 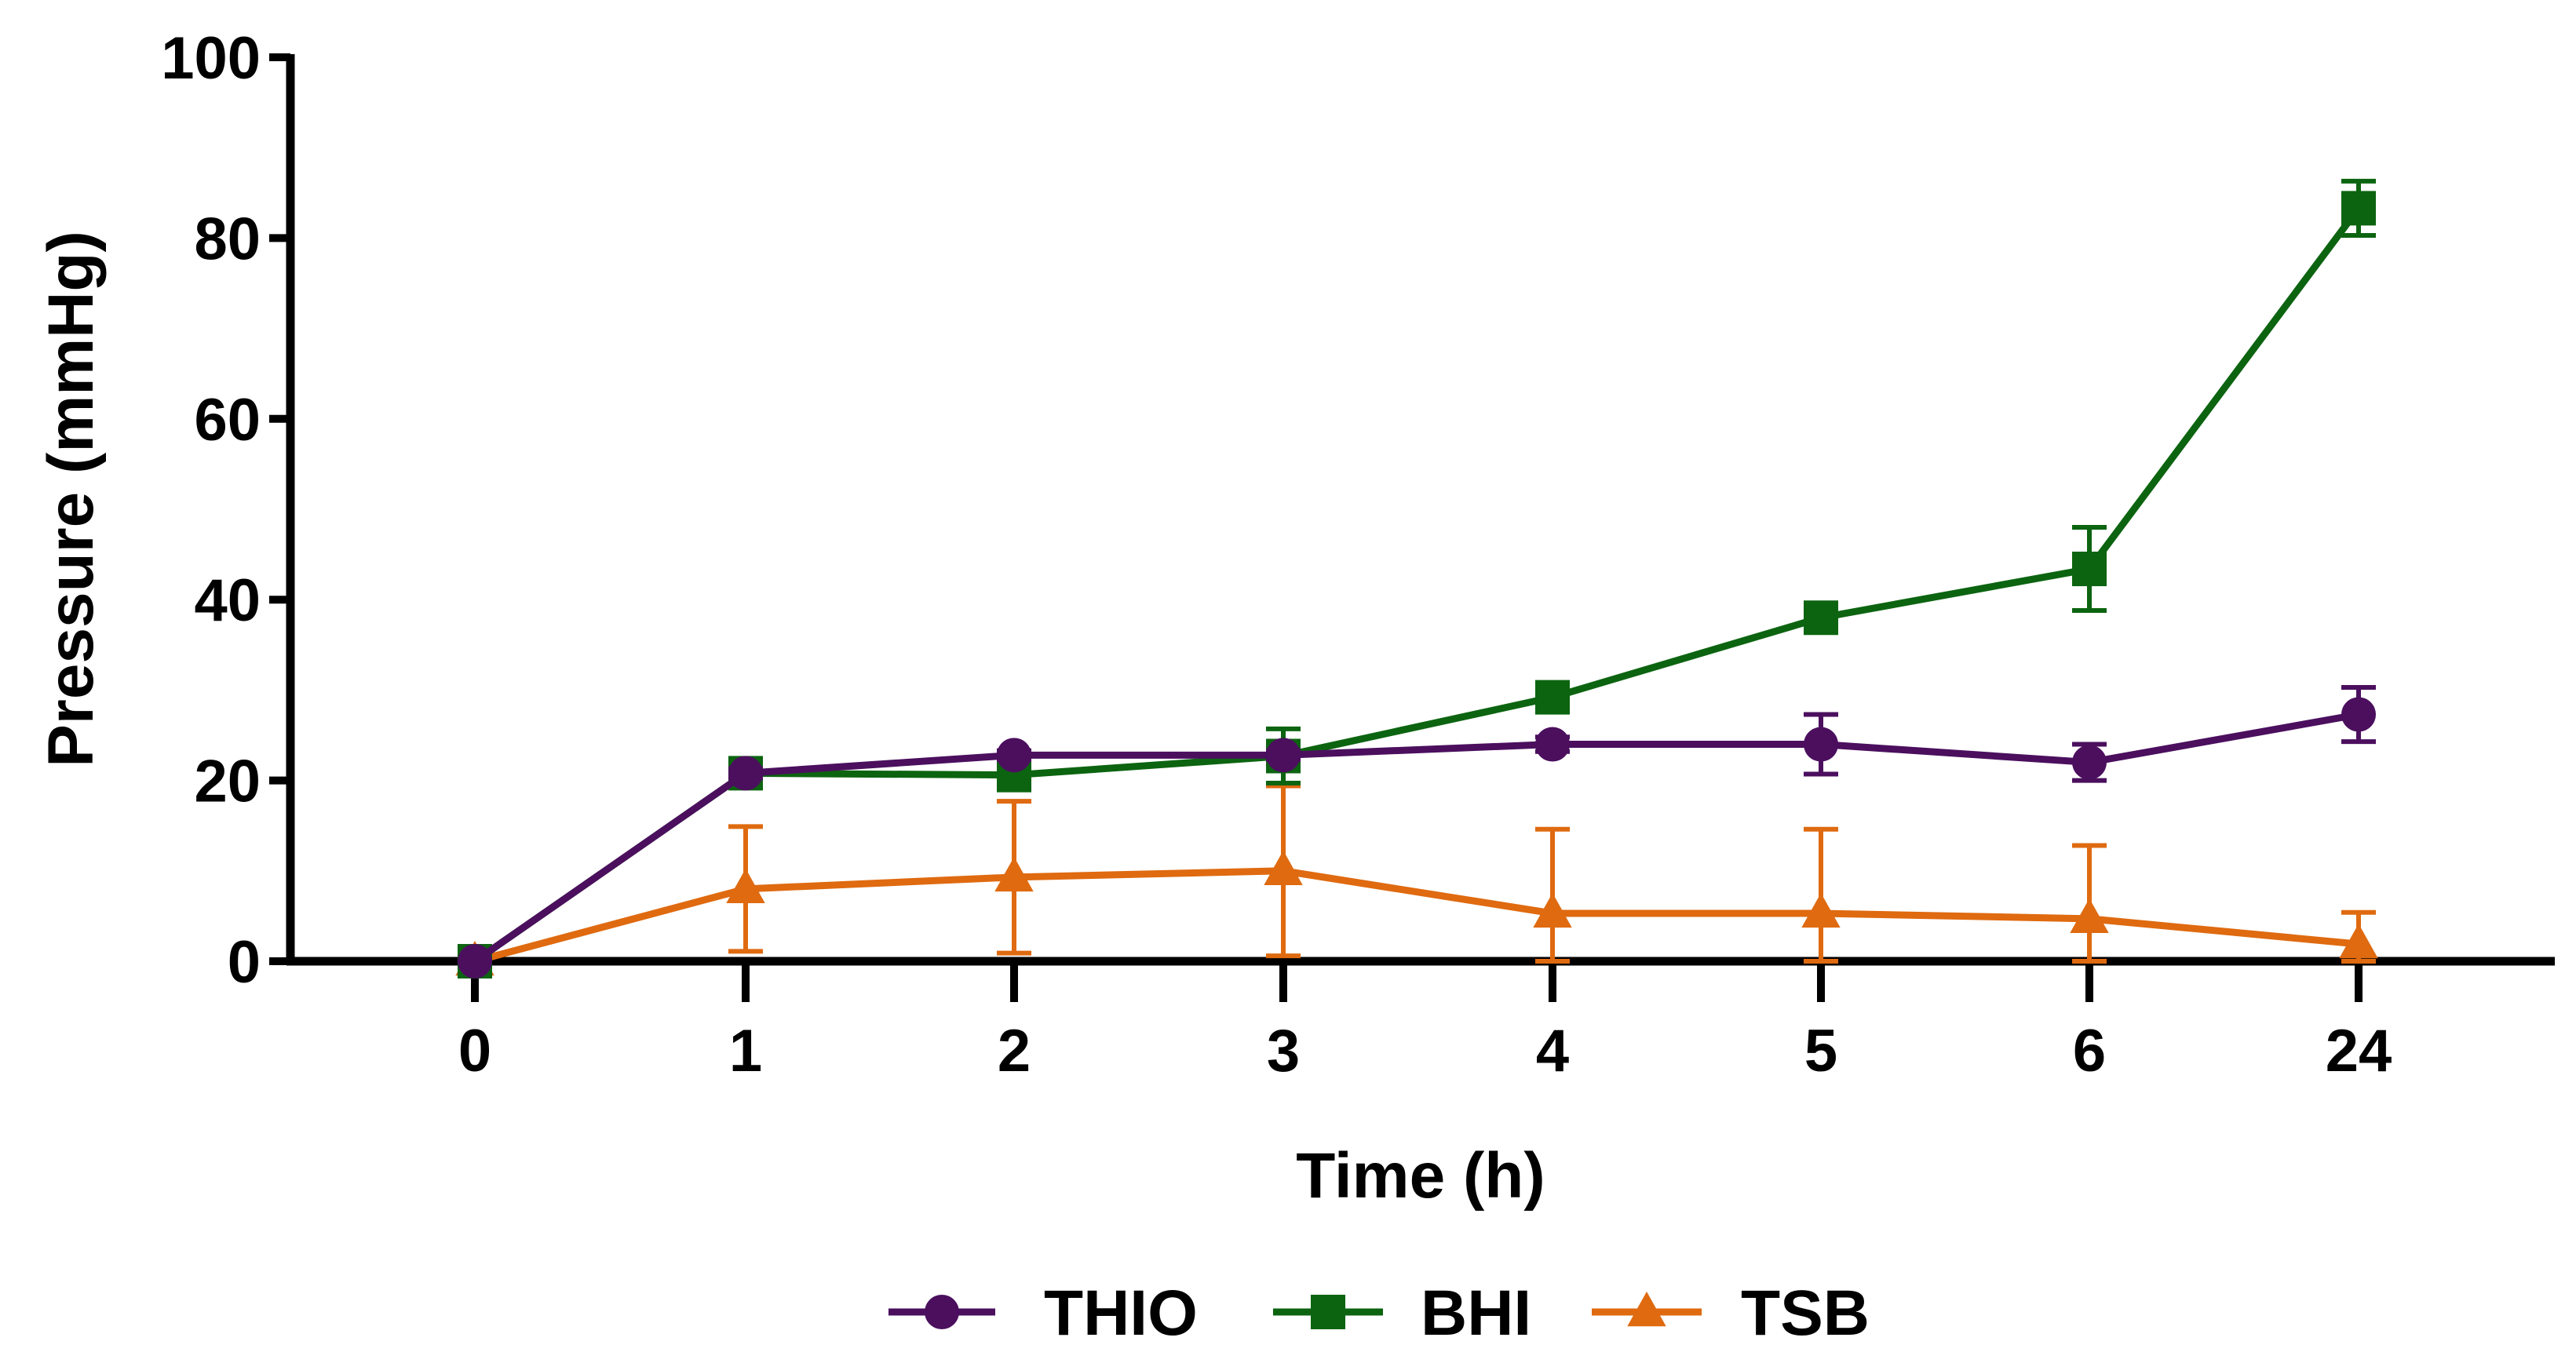 What do you see at coordinates (227, 239) in the screenshot?
I see `y-tick-label-80: 80` at bounding box center [227, 239].